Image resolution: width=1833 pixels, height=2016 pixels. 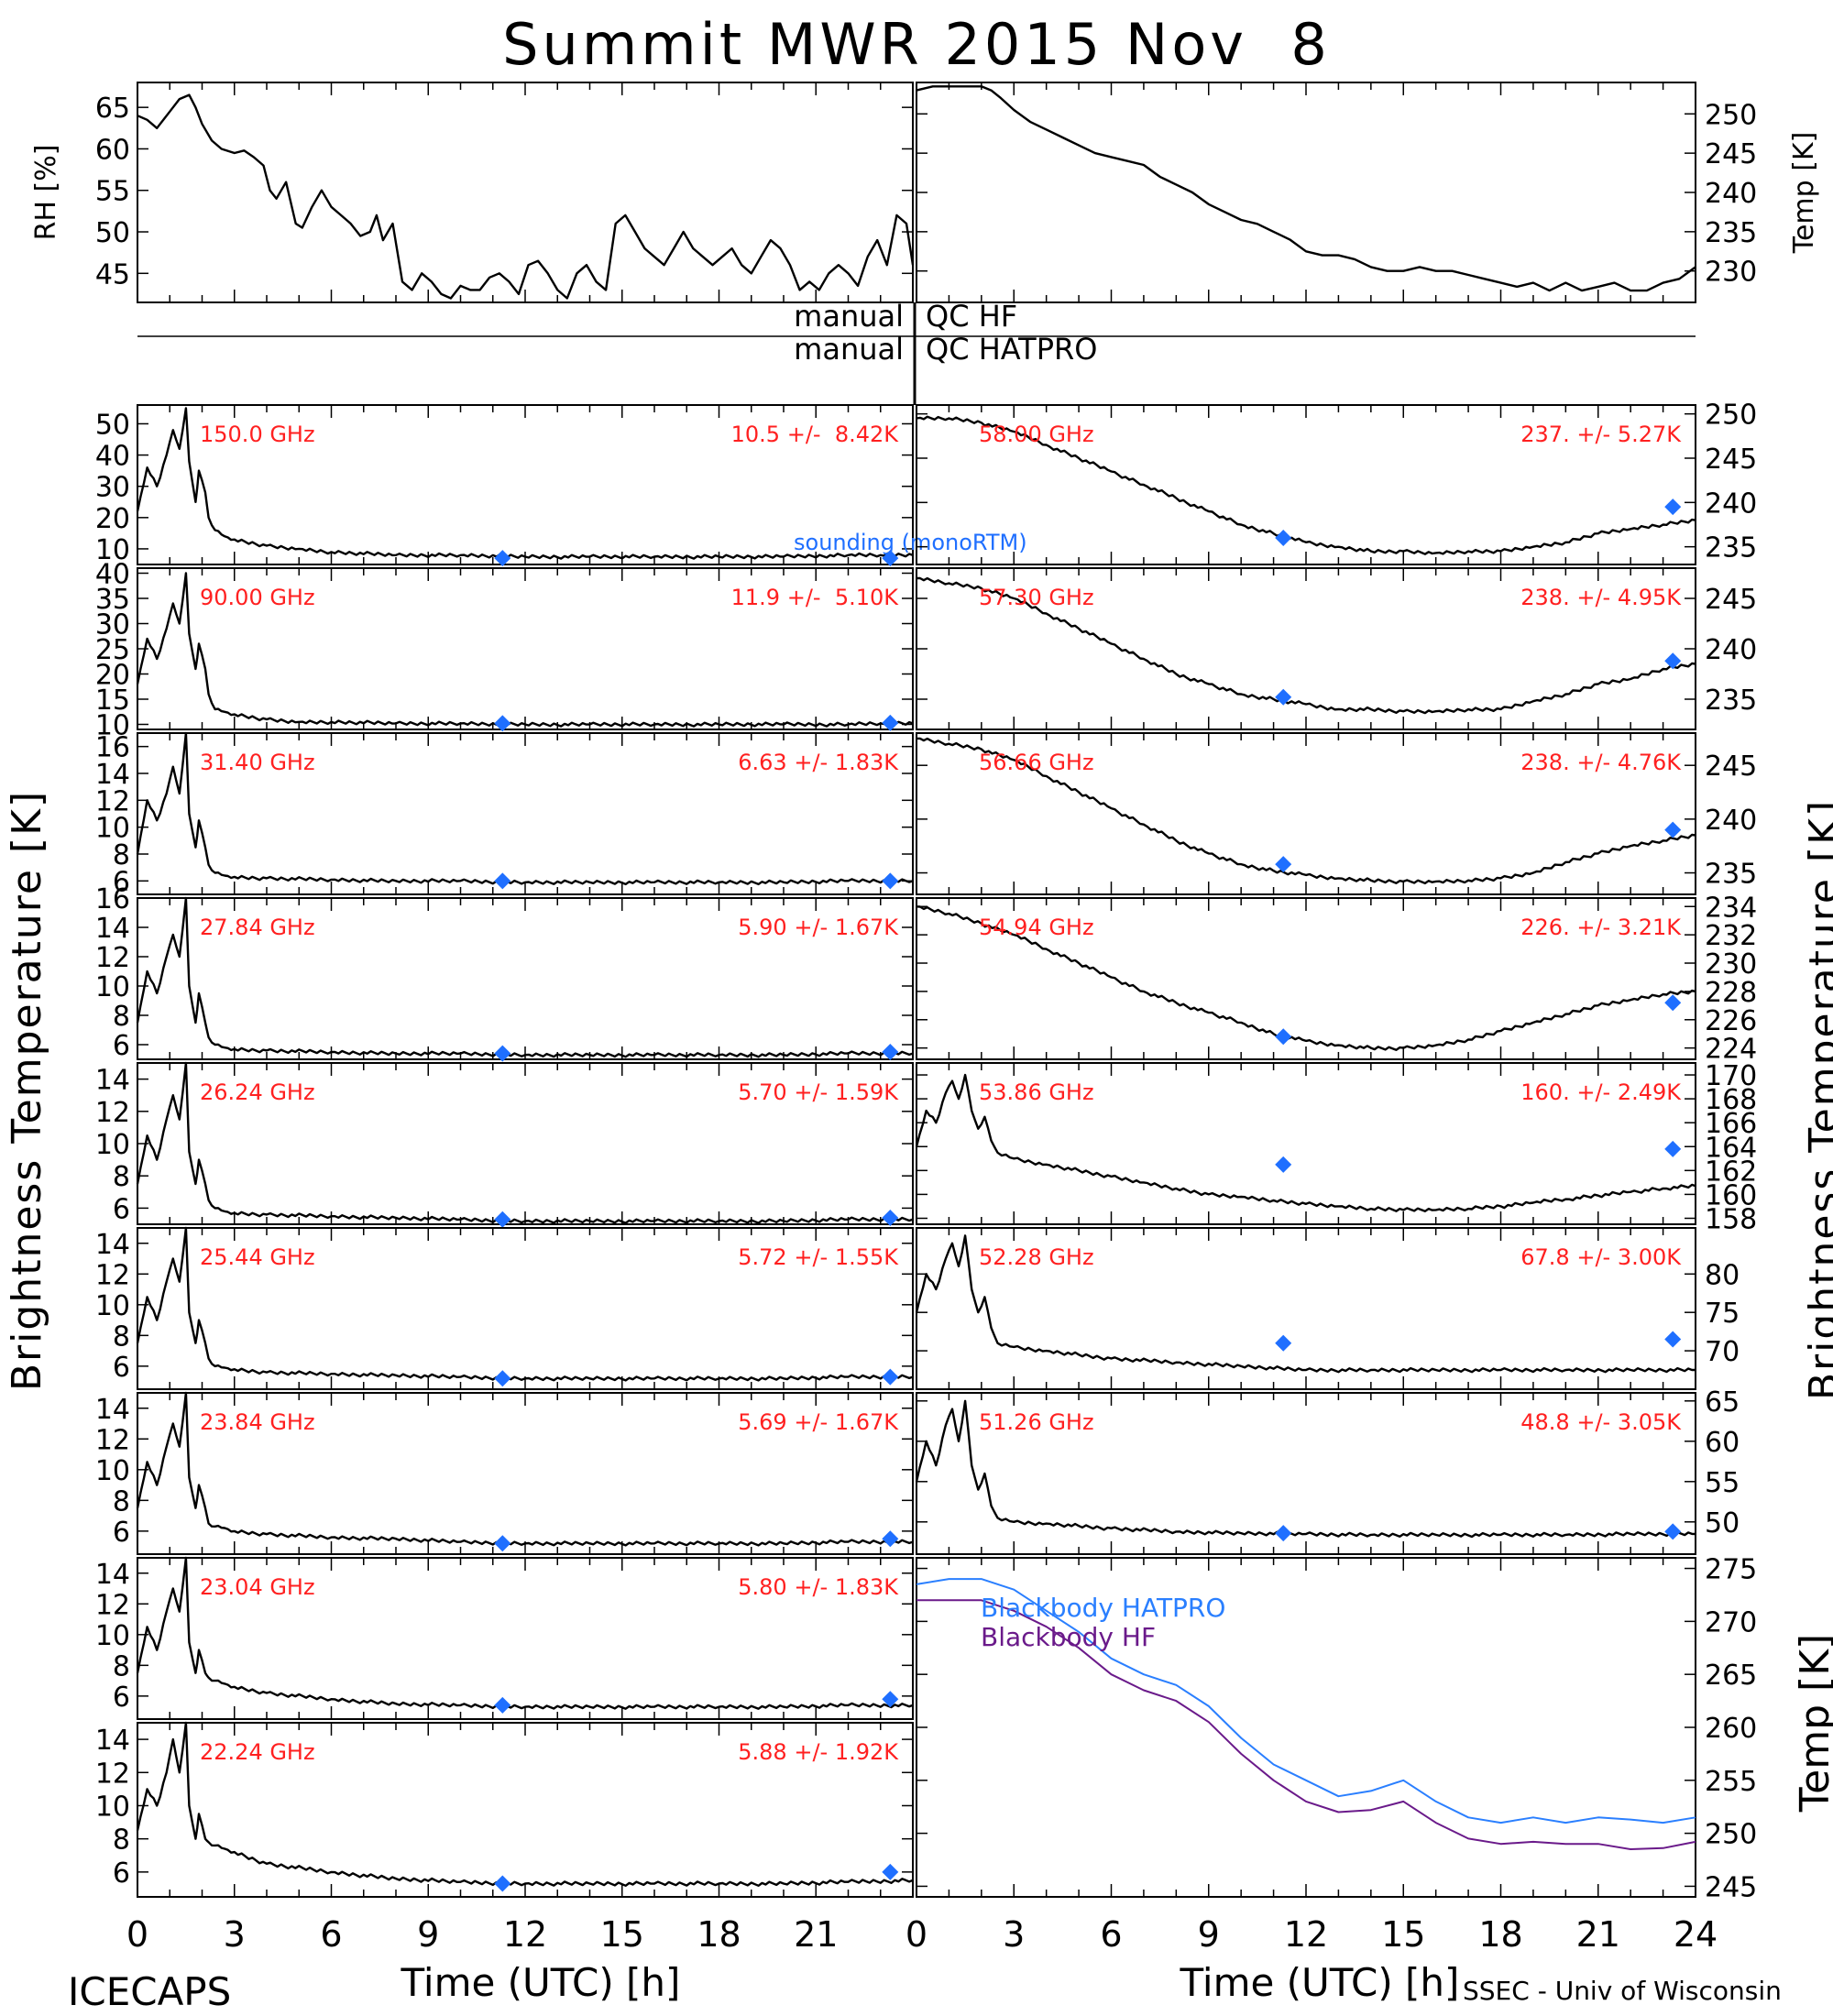 What do you see at coordinates (112, 676) in the screenshot?
I see `y-tick-label: 20` at bounding box center [112, 676].